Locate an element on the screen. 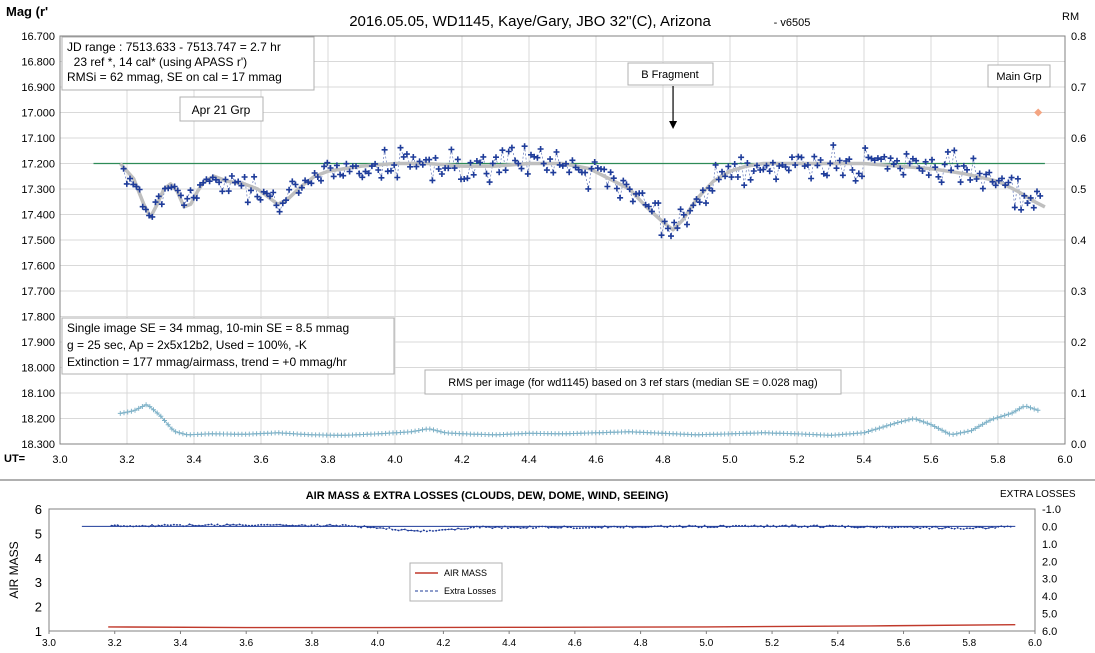 The image size is (1095, 653). top-y2-tick-label: 0.5 is located at coordinates (1078, 190).